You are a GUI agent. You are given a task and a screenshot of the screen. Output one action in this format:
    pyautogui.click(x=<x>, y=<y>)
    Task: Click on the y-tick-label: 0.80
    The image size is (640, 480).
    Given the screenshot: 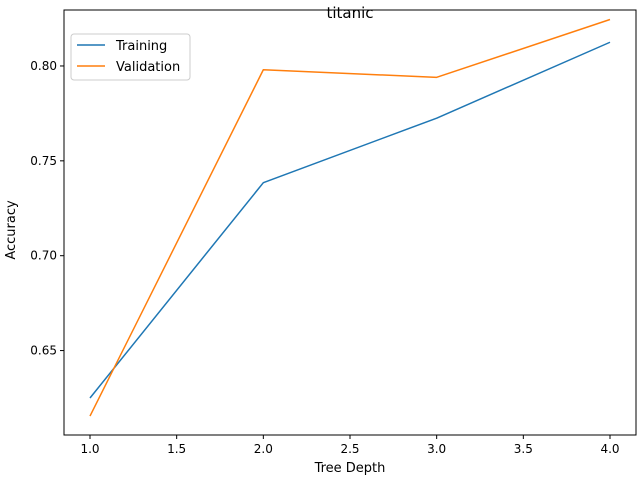 What is the action you would take?
    pyautogui.click(x=43, y=66)
    